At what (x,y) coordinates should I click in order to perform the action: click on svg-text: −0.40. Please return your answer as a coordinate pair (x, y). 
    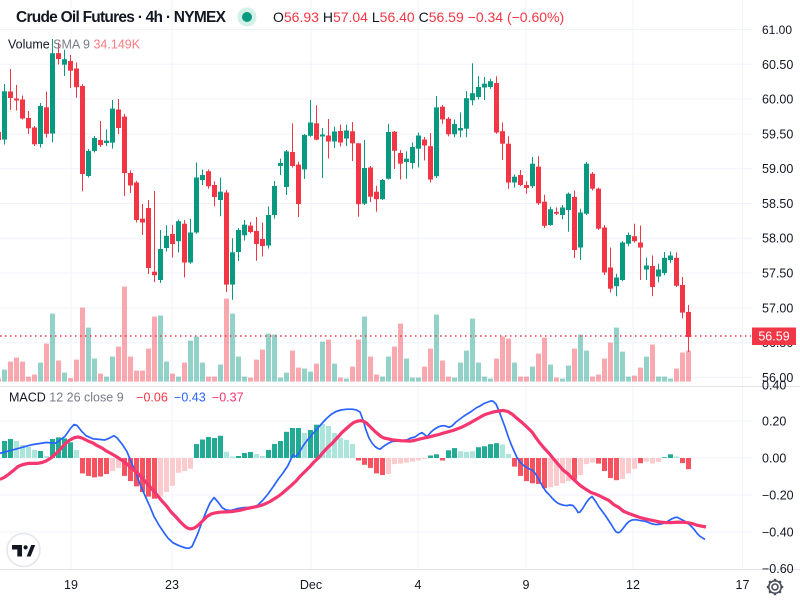
    Looking at the image, I should click on (778, 533).